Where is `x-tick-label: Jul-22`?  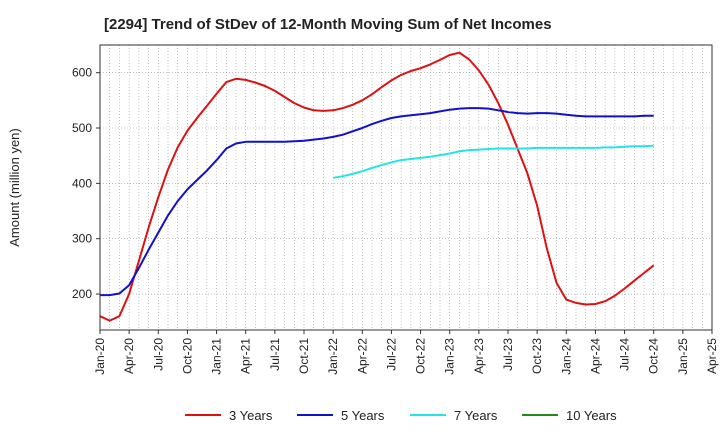
x-tick-label: Jul-22 is located at coordinates (391, 354).